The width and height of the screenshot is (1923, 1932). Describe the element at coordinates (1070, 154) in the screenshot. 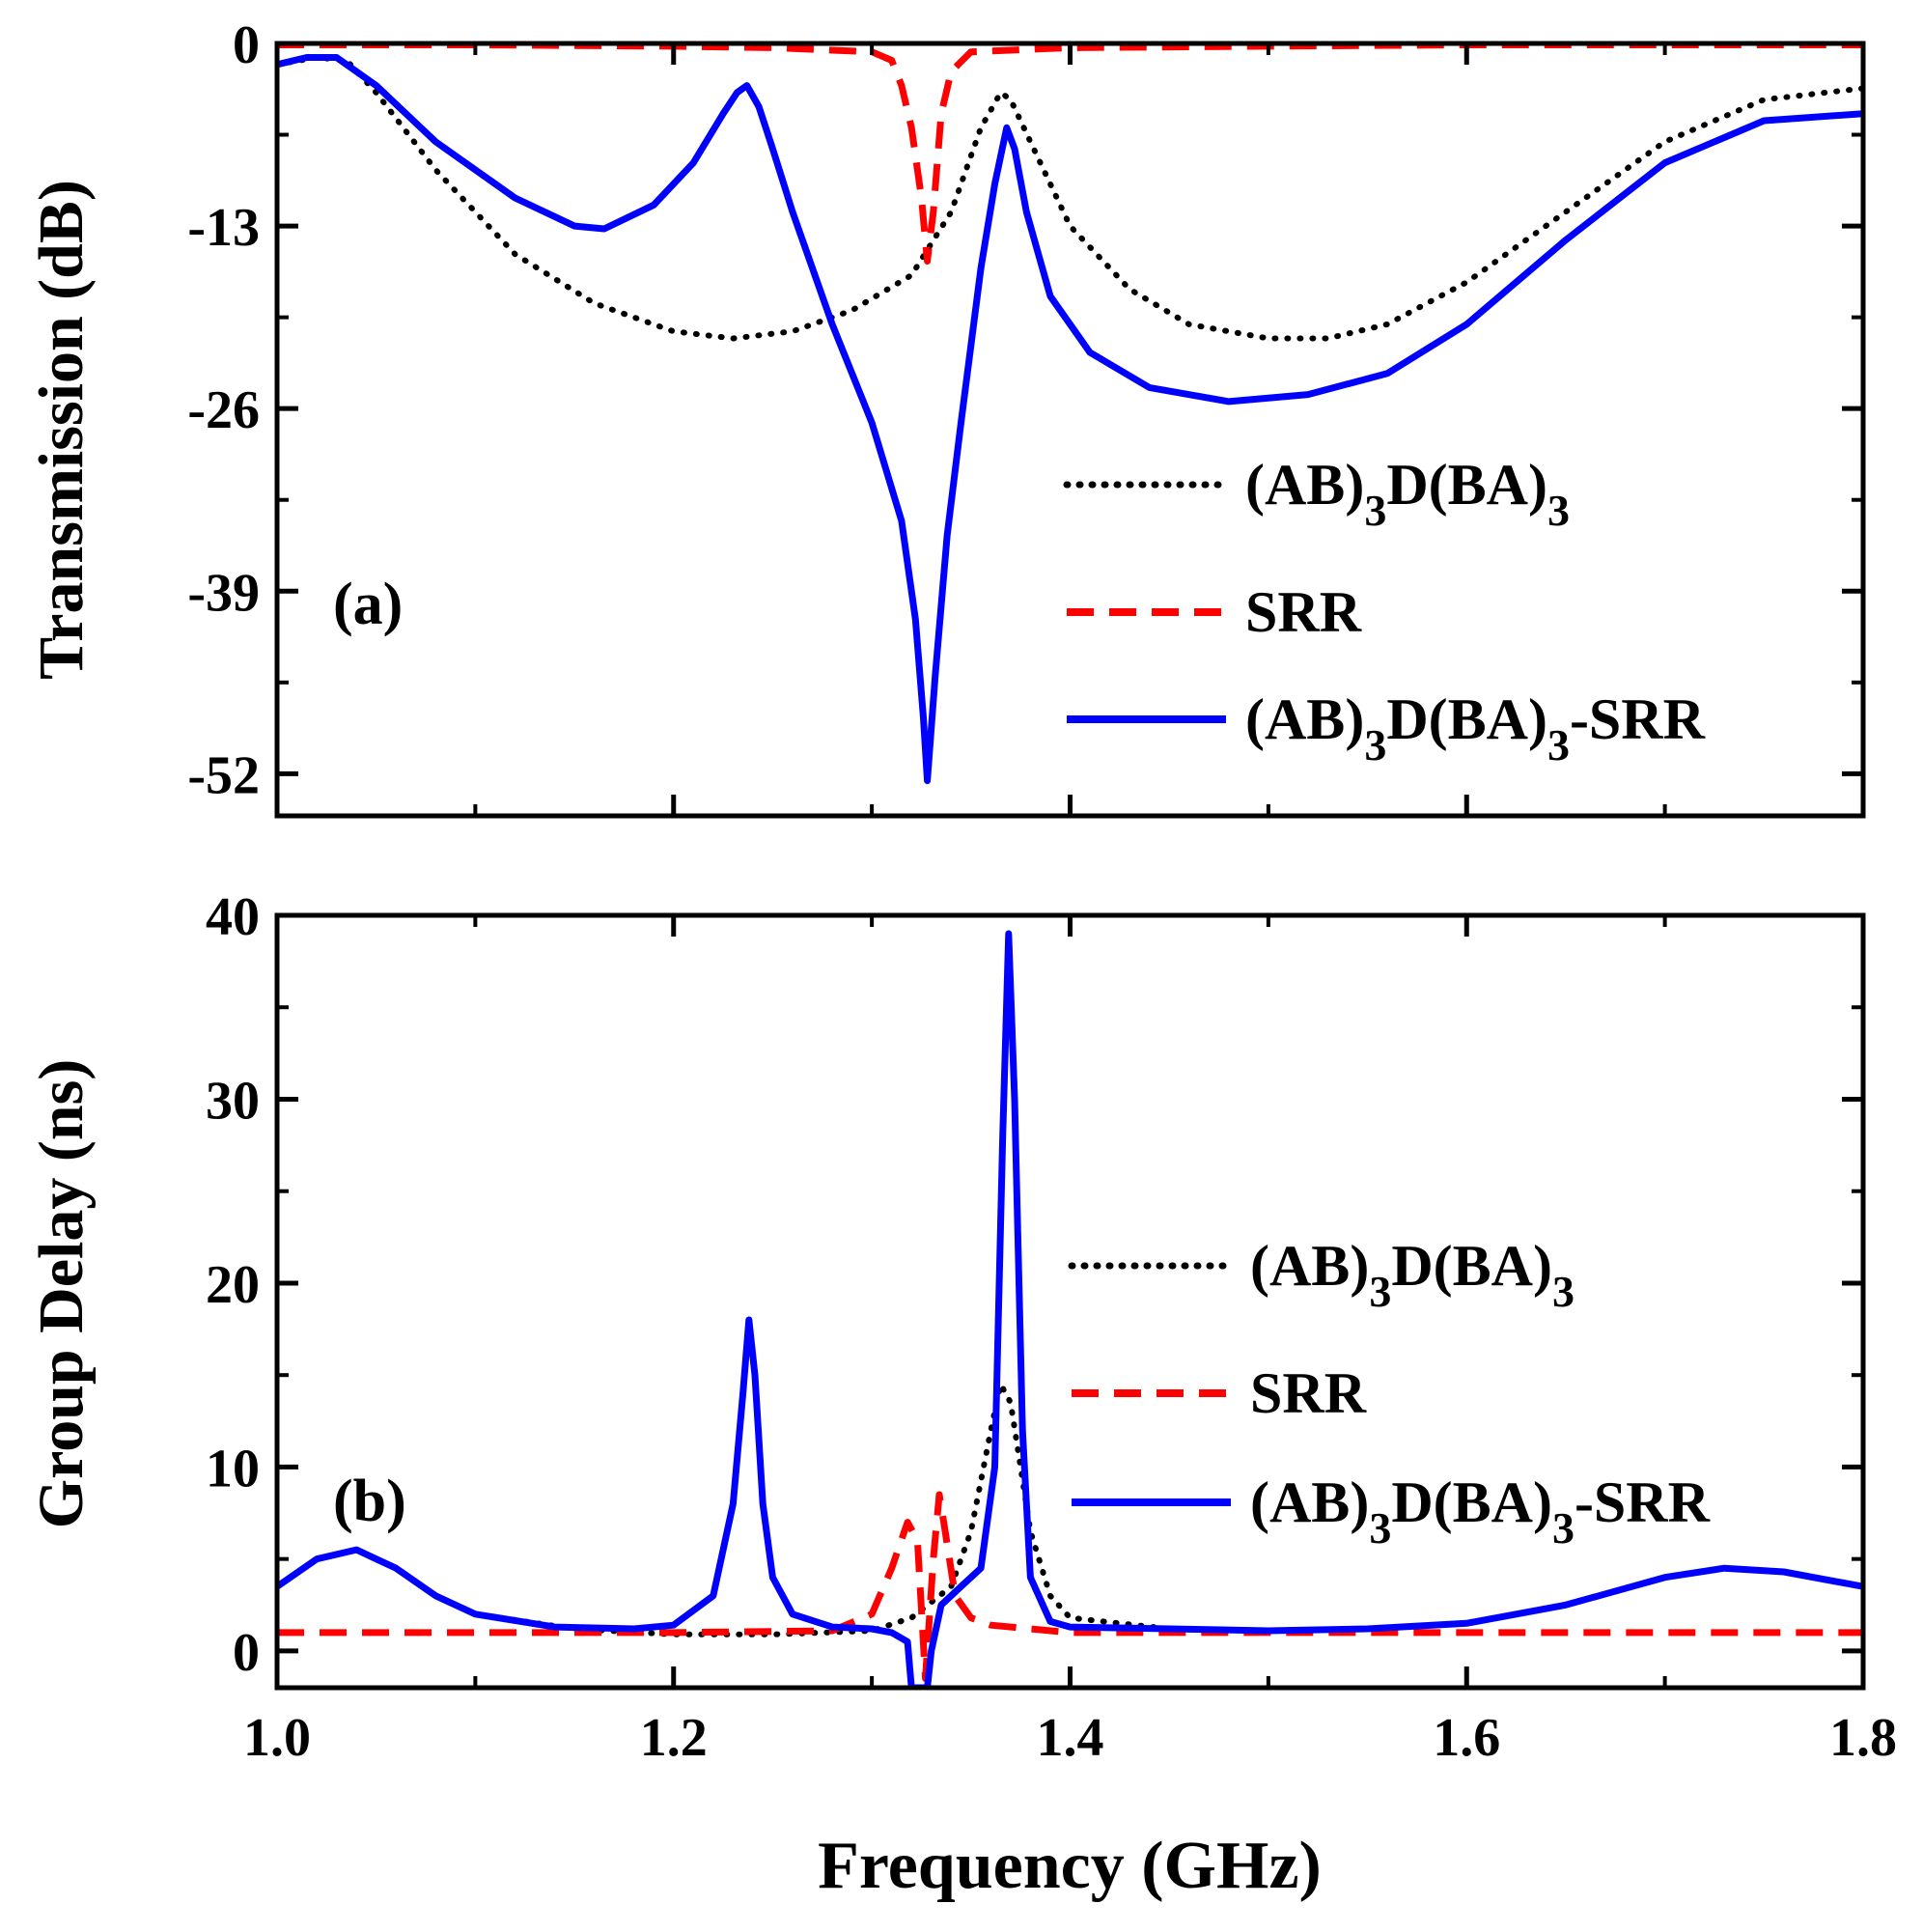

I see `series-a-dashed` at that location.